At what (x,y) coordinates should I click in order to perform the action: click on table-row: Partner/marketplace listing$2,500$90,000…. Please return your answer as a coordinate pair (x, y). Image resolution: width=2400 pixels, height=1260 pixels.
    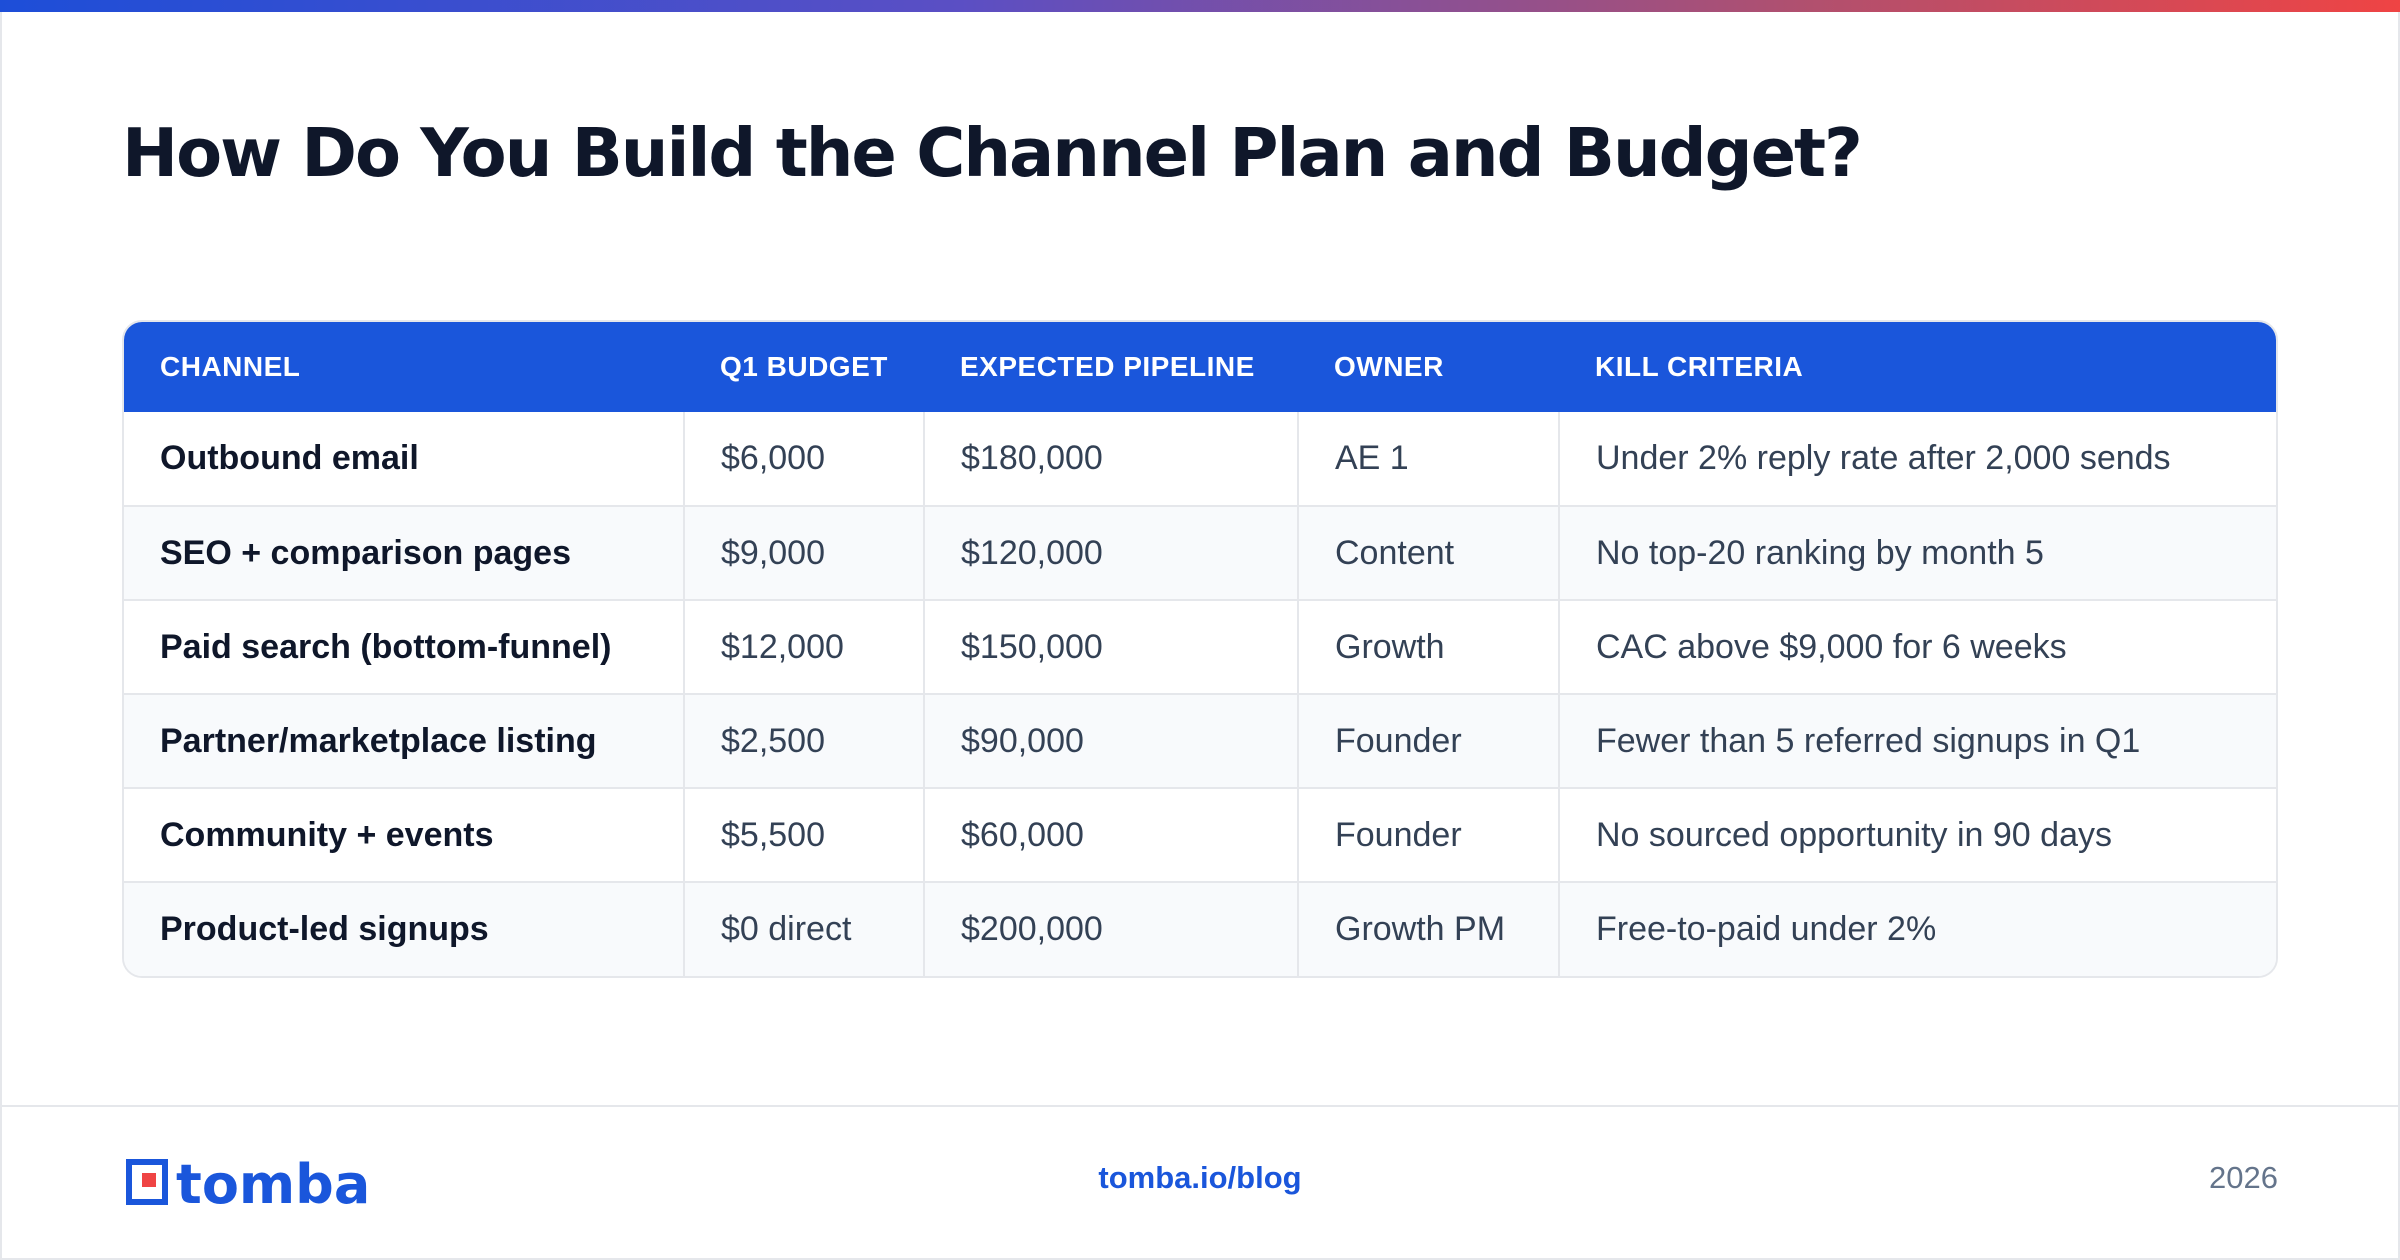
    Looking at the image, I should click on (1200, 741).